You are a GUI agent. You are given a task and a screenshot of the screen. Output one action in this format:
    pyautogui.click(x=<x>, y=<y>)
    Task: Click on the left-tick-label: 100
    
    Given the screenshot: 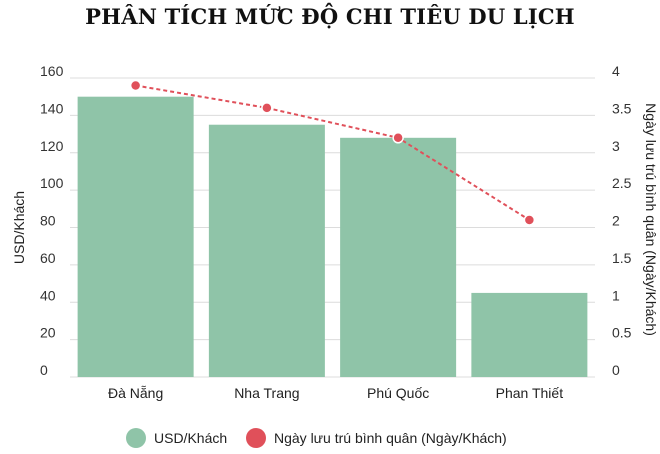 What is the action you would take?
    pyautogui.click(x=52, y=183)
    